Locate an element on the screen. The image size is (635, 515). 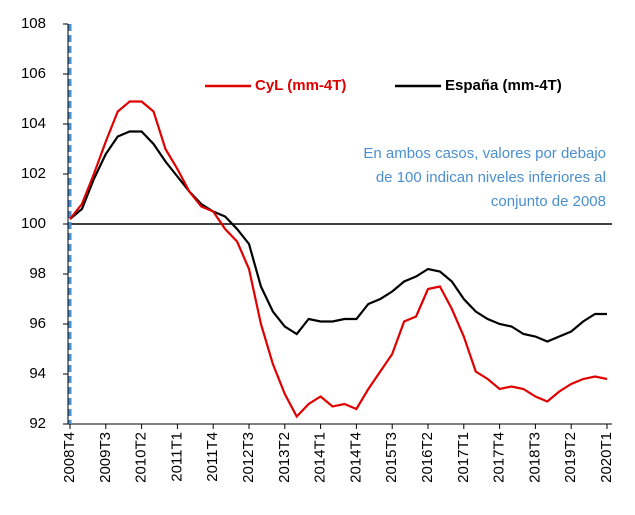
x-tick-label: 2011T1 is located at coordinates (176, 457).